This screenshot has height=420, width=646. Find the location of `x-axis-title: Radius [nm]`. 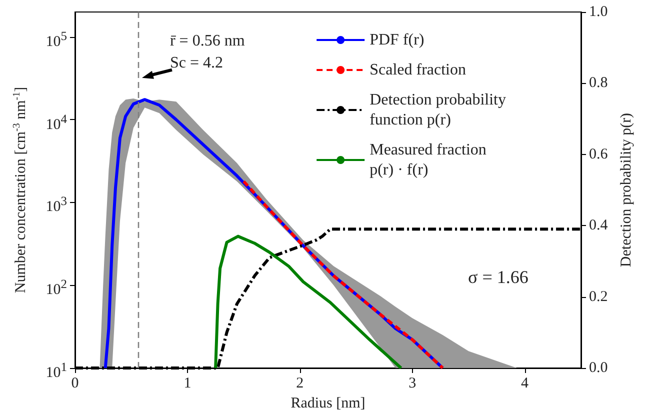

x-axis-title: Radius [nm] is located at coordinates (328, 403).